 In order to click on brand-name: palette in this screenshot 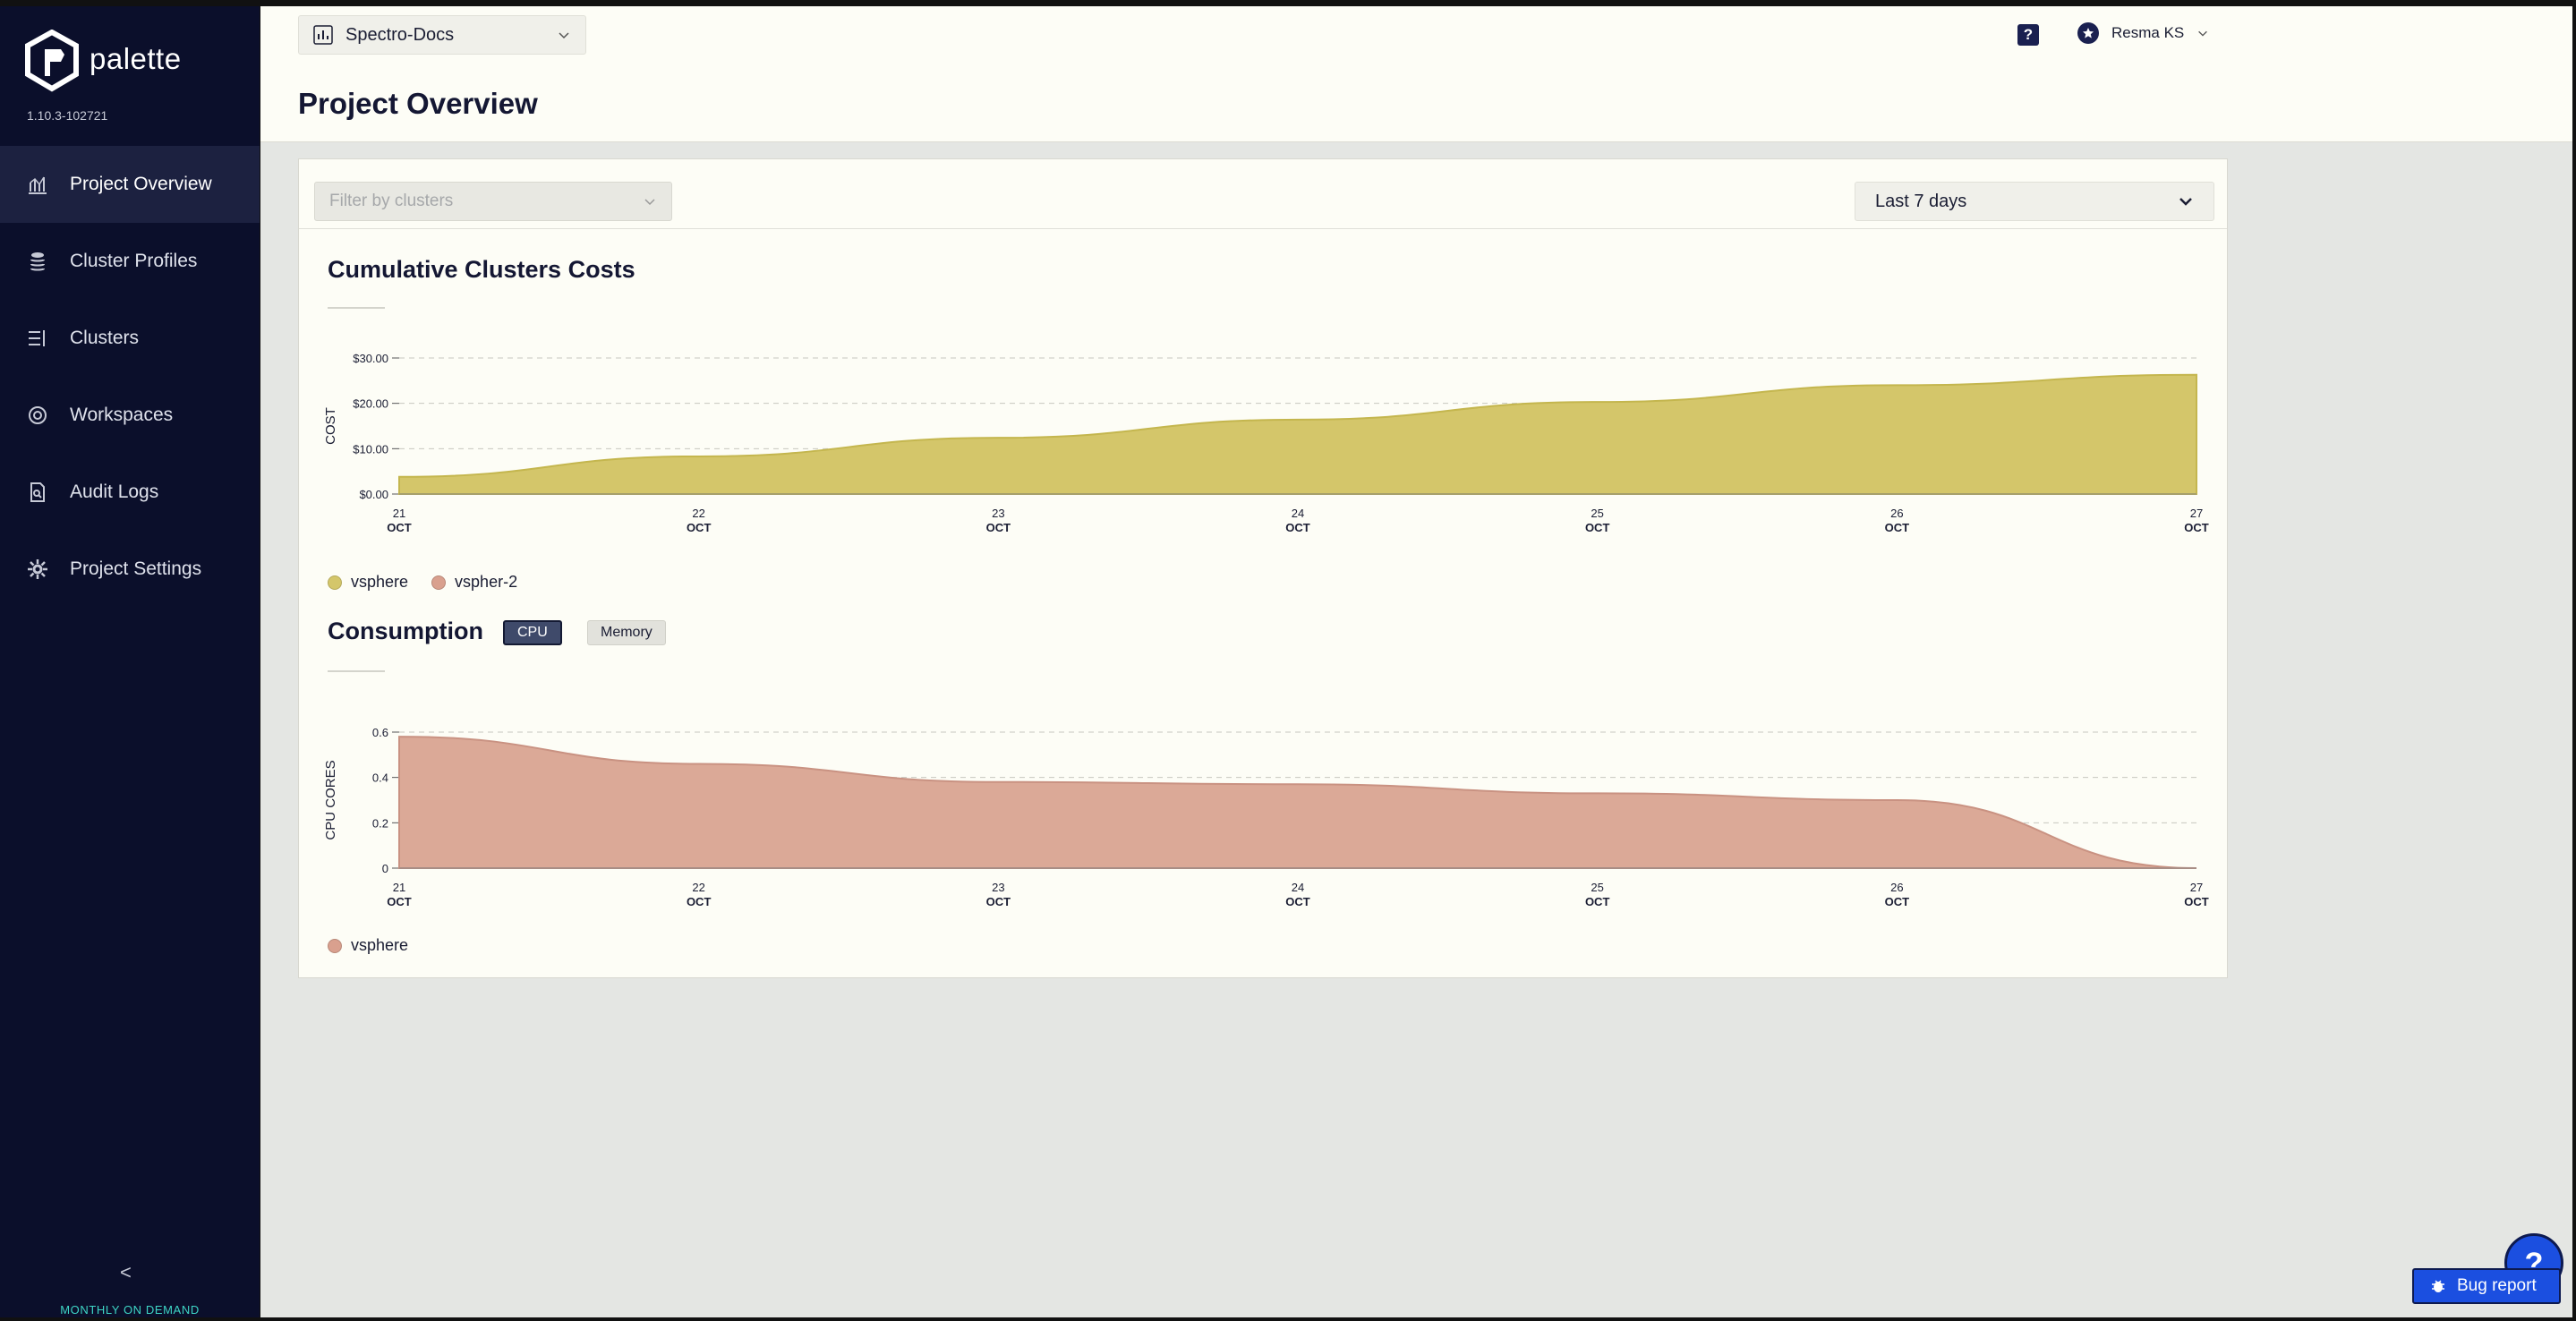, I will do `click(136, 58)`.